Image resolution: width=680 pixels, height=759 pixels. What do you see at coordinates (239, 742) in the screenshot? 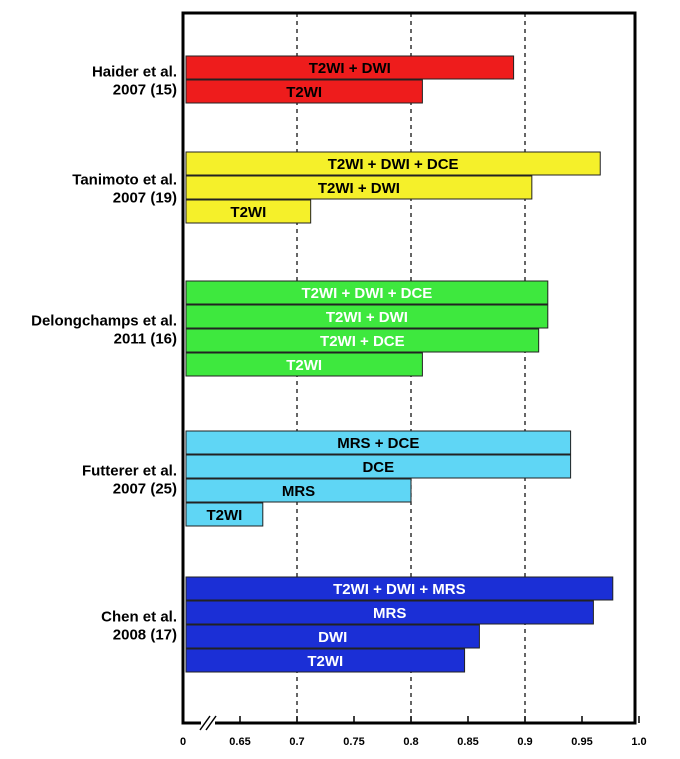
I see `x-tick-label: 0.65` at bounding box center [239, 742].